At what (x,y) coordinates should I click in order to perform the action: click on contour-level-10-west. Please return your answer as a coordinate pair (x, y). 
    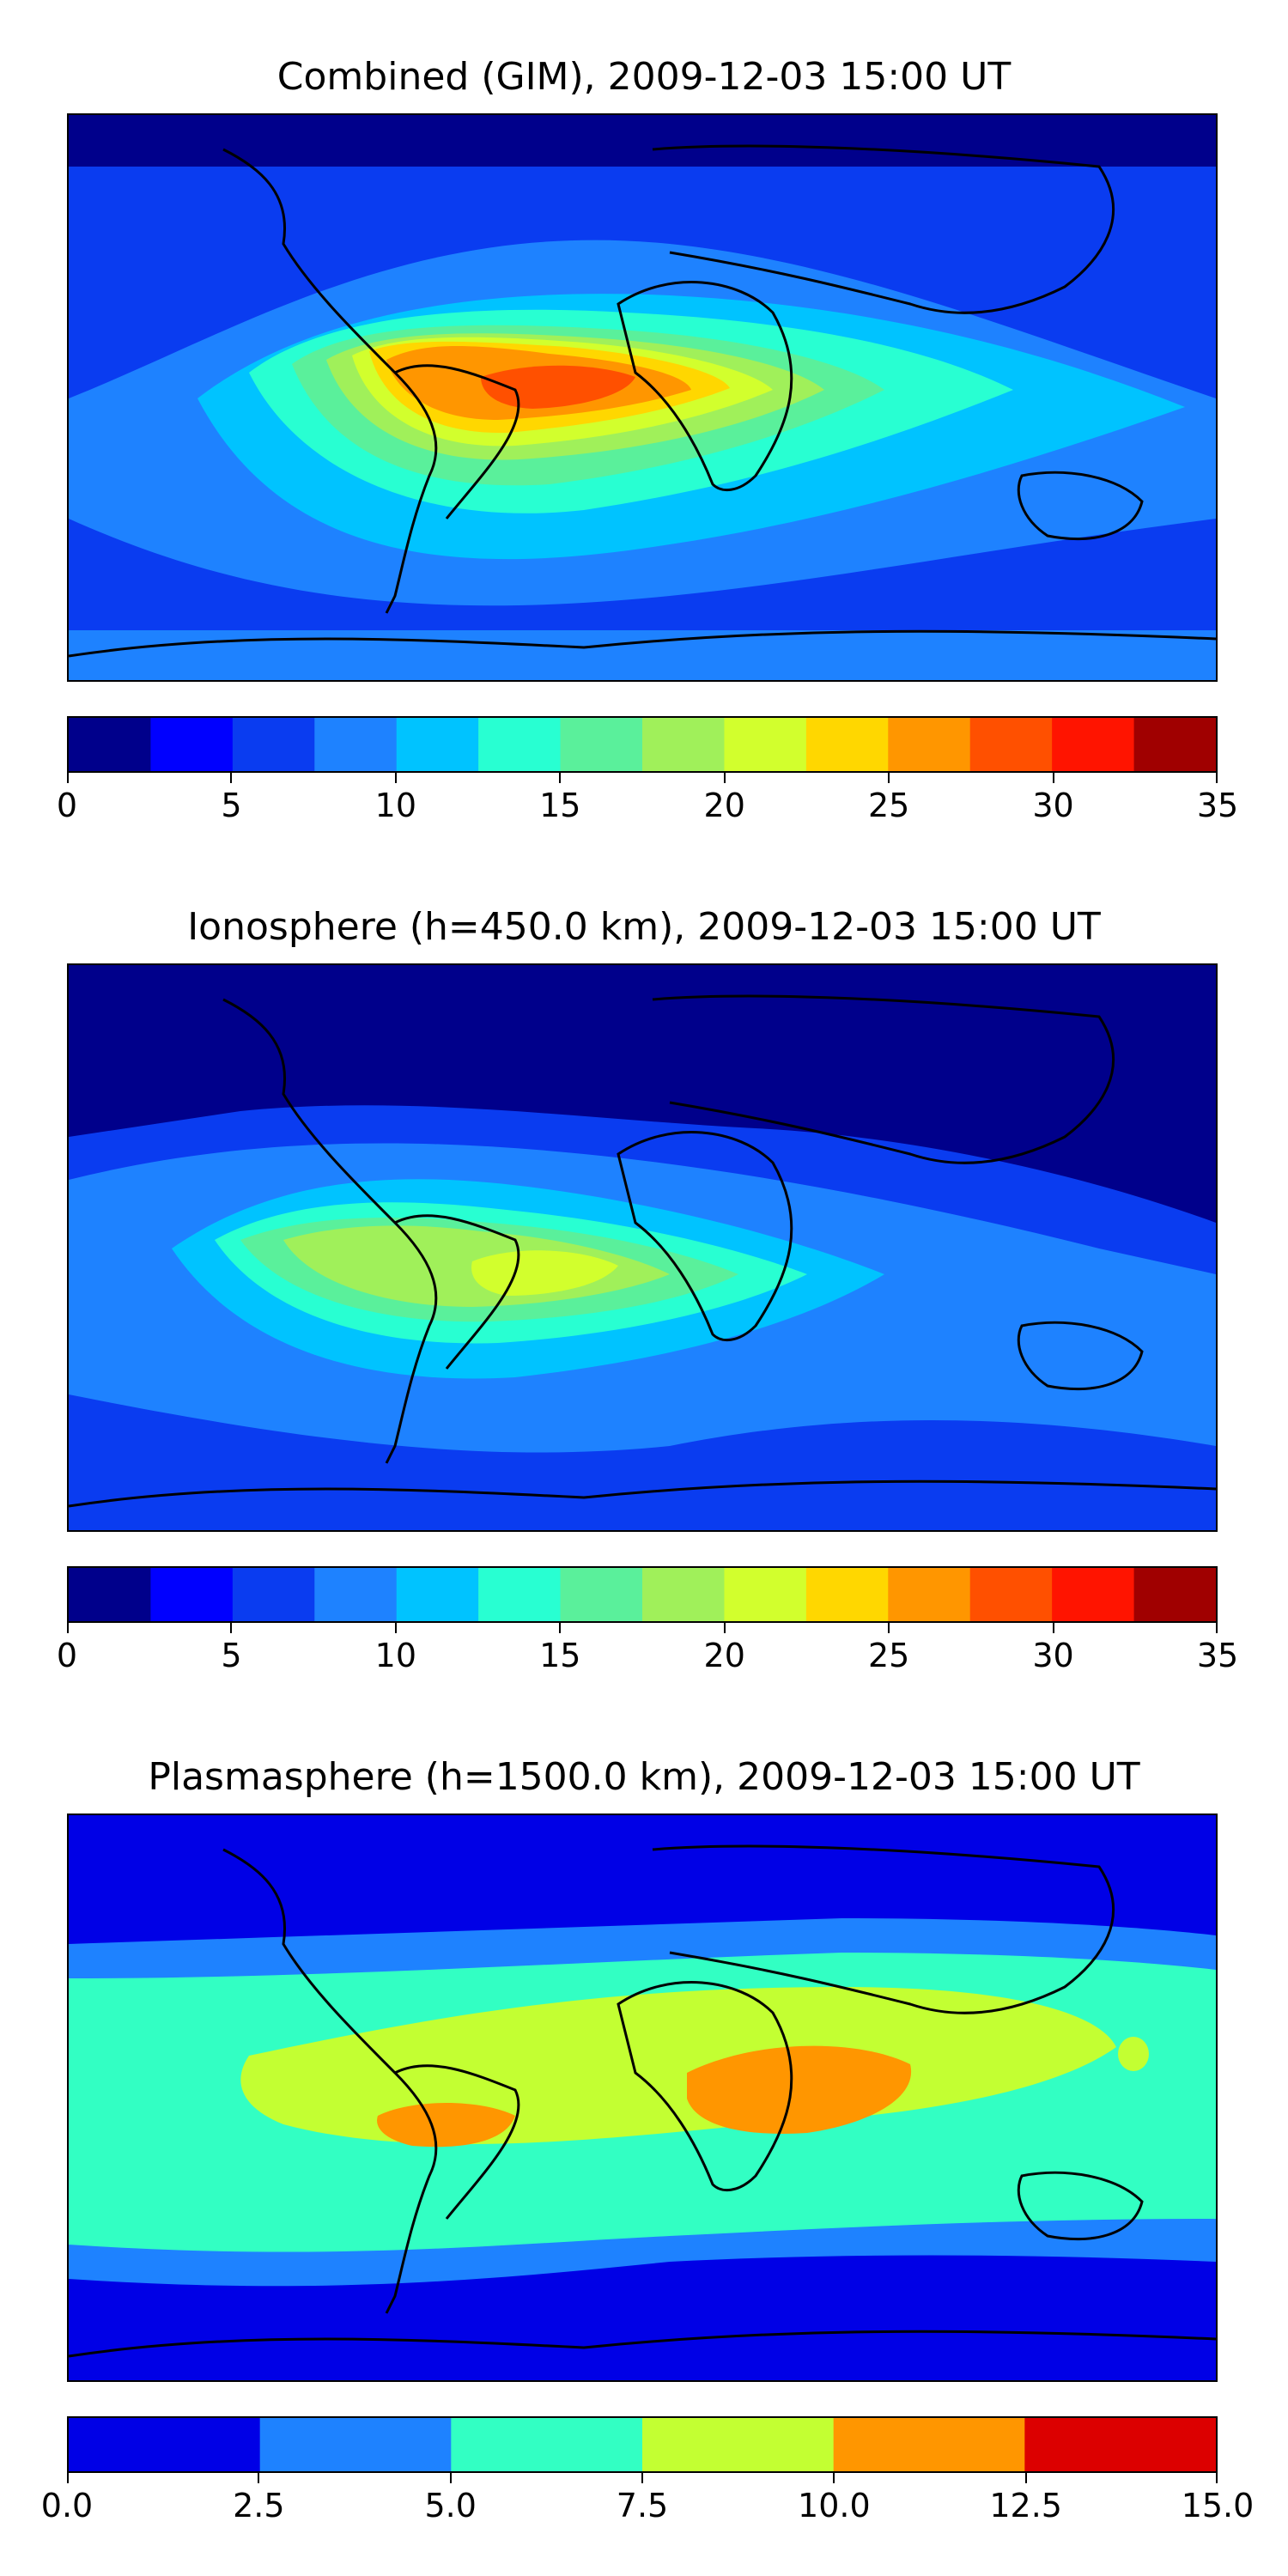
    Looking at the image, I should click on (446, 2126).